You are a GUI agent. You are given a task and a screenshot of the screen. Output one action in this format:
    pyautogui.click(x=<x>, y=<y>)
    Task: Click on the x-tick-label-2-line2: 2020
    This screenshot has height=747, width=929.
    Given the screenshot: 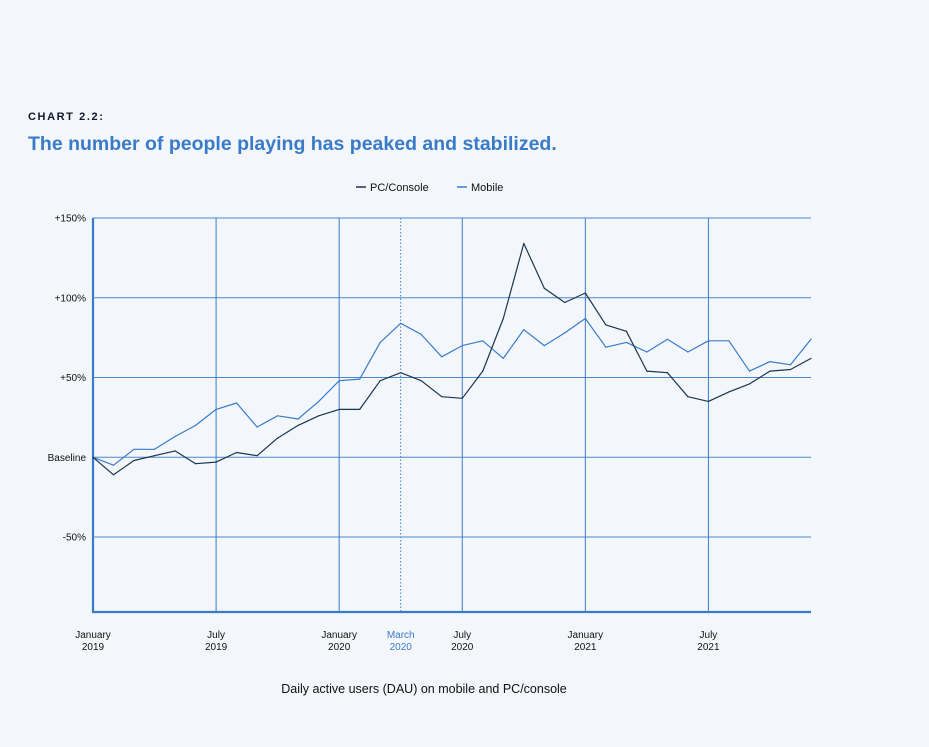 What is the action you would take?
    pyautogui.click(x=339, y=647)
    